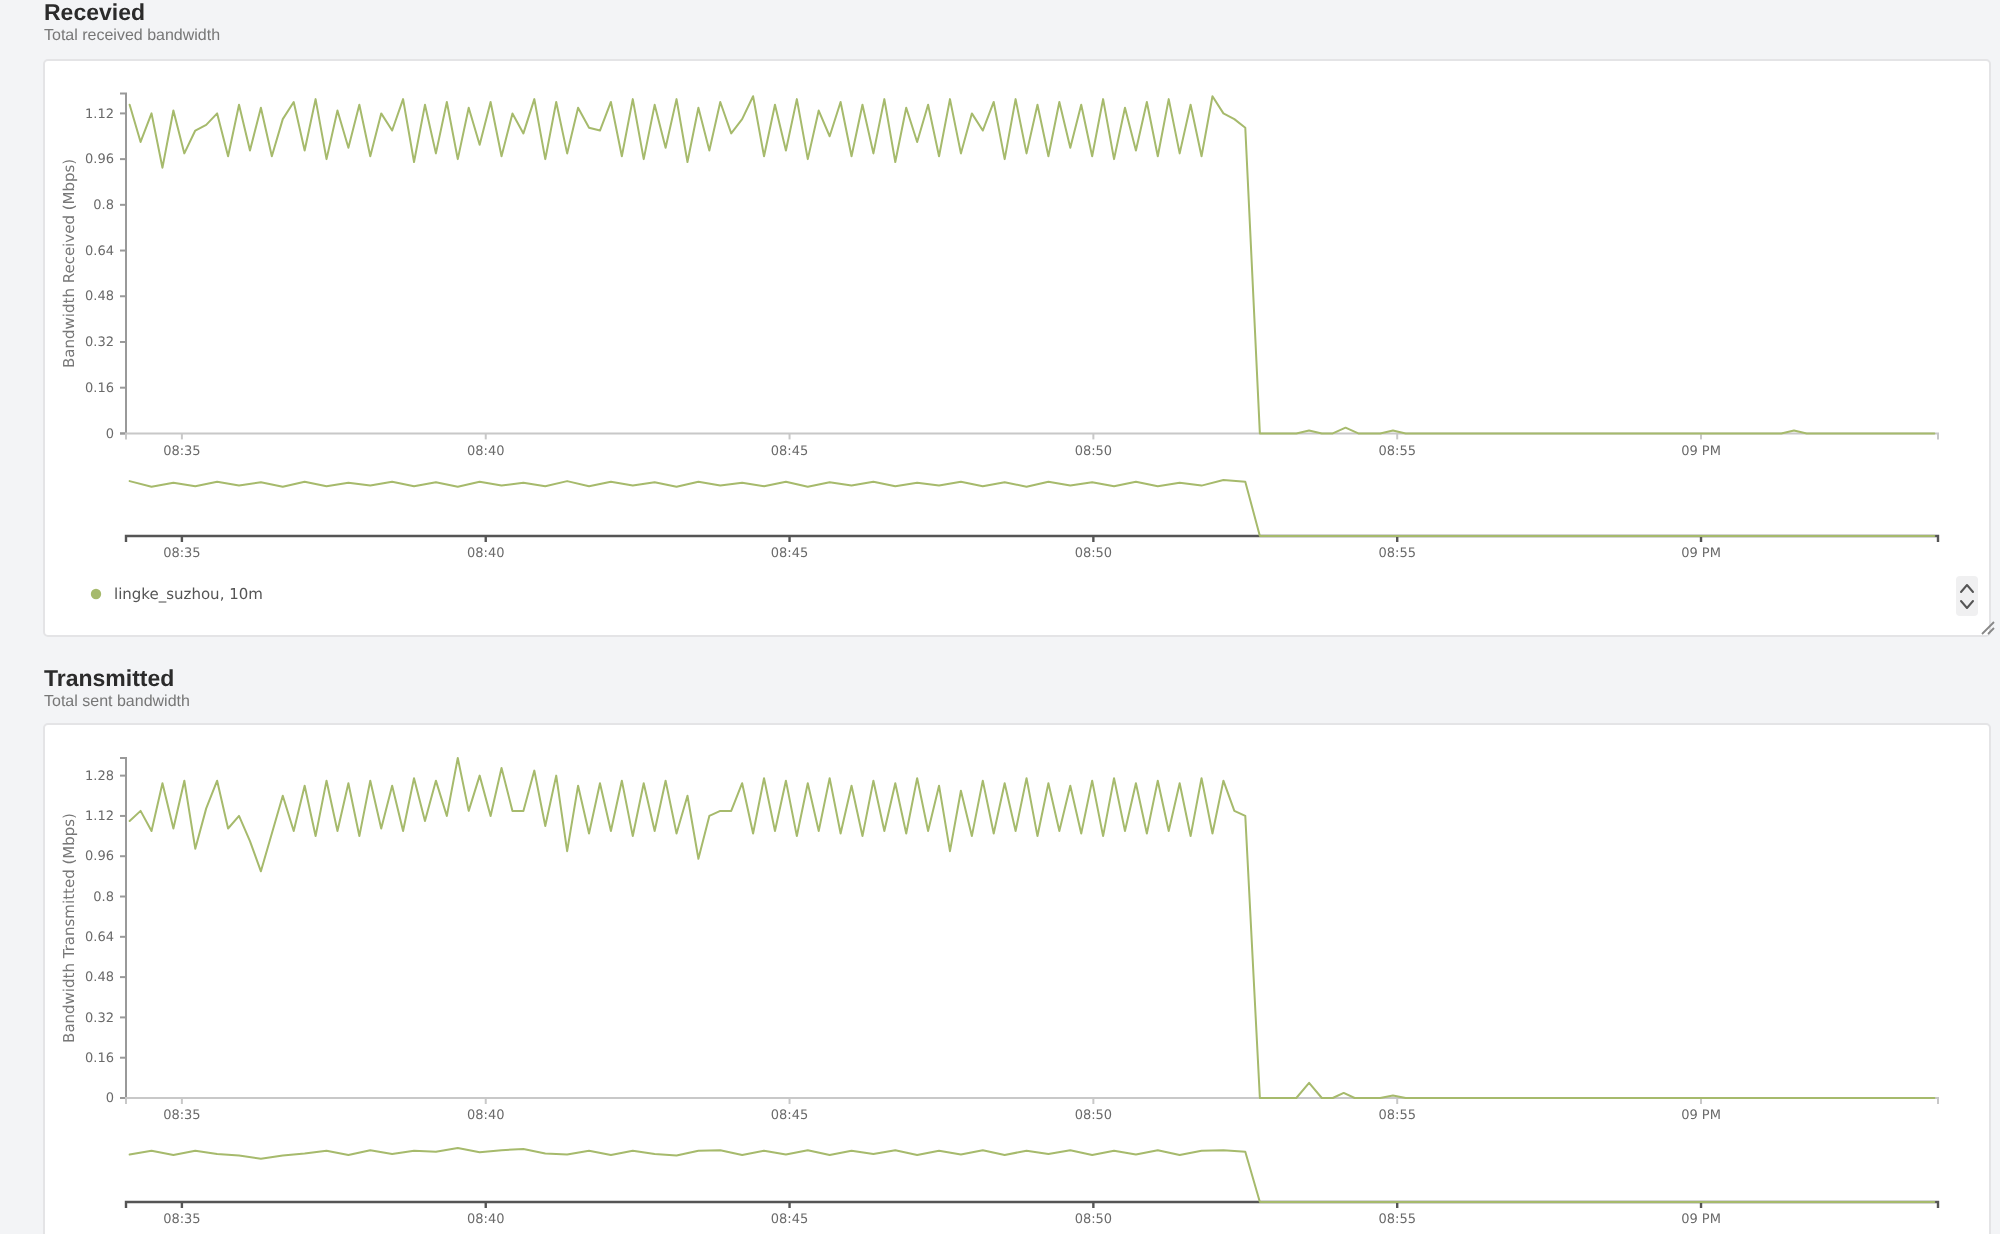  I want to click on chart-title: Recevied, so click(95, 14).